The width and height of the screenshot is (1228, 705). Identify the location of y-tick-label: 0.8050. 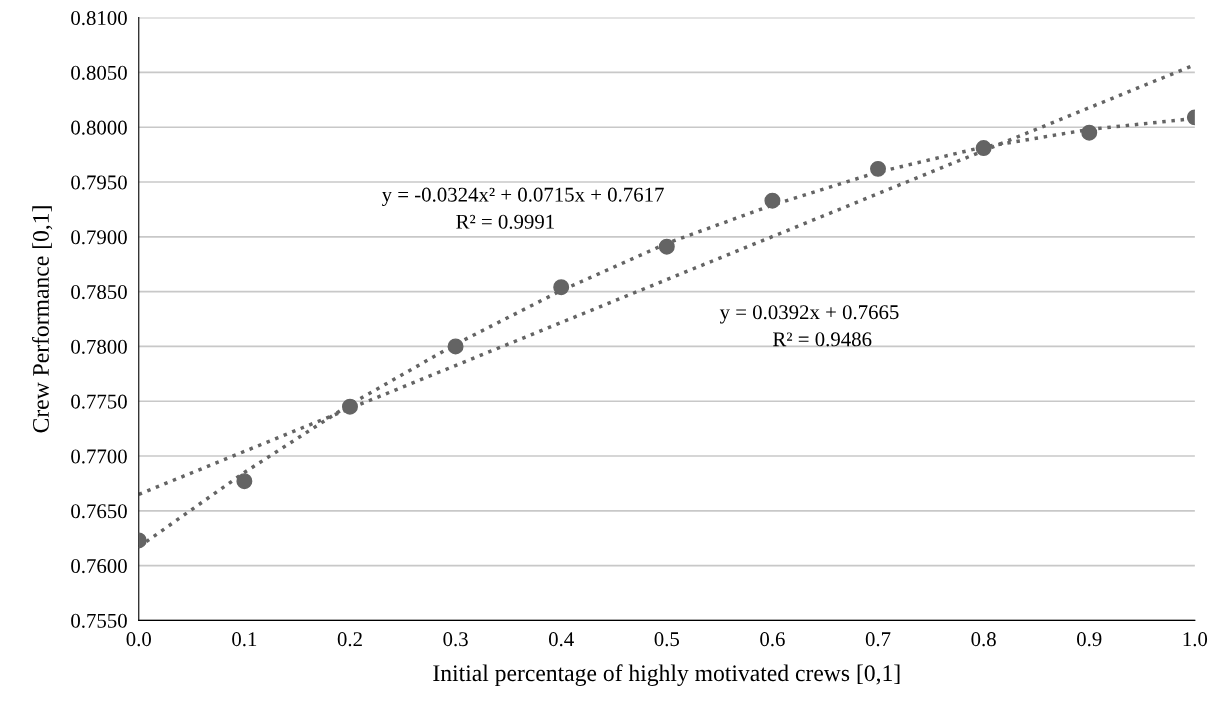
(99, 72).